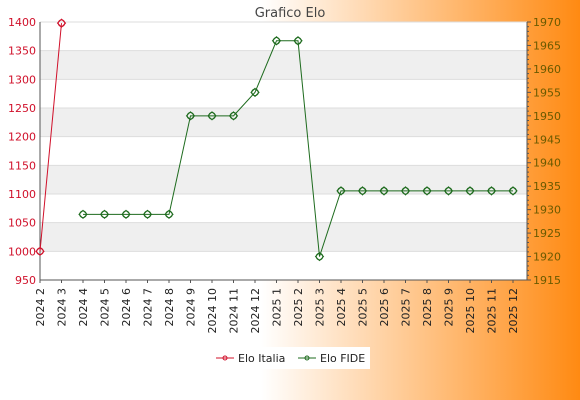 The image size is (580, 400). I want to click on x-tick-label: 2024 7, so click(148, 307).